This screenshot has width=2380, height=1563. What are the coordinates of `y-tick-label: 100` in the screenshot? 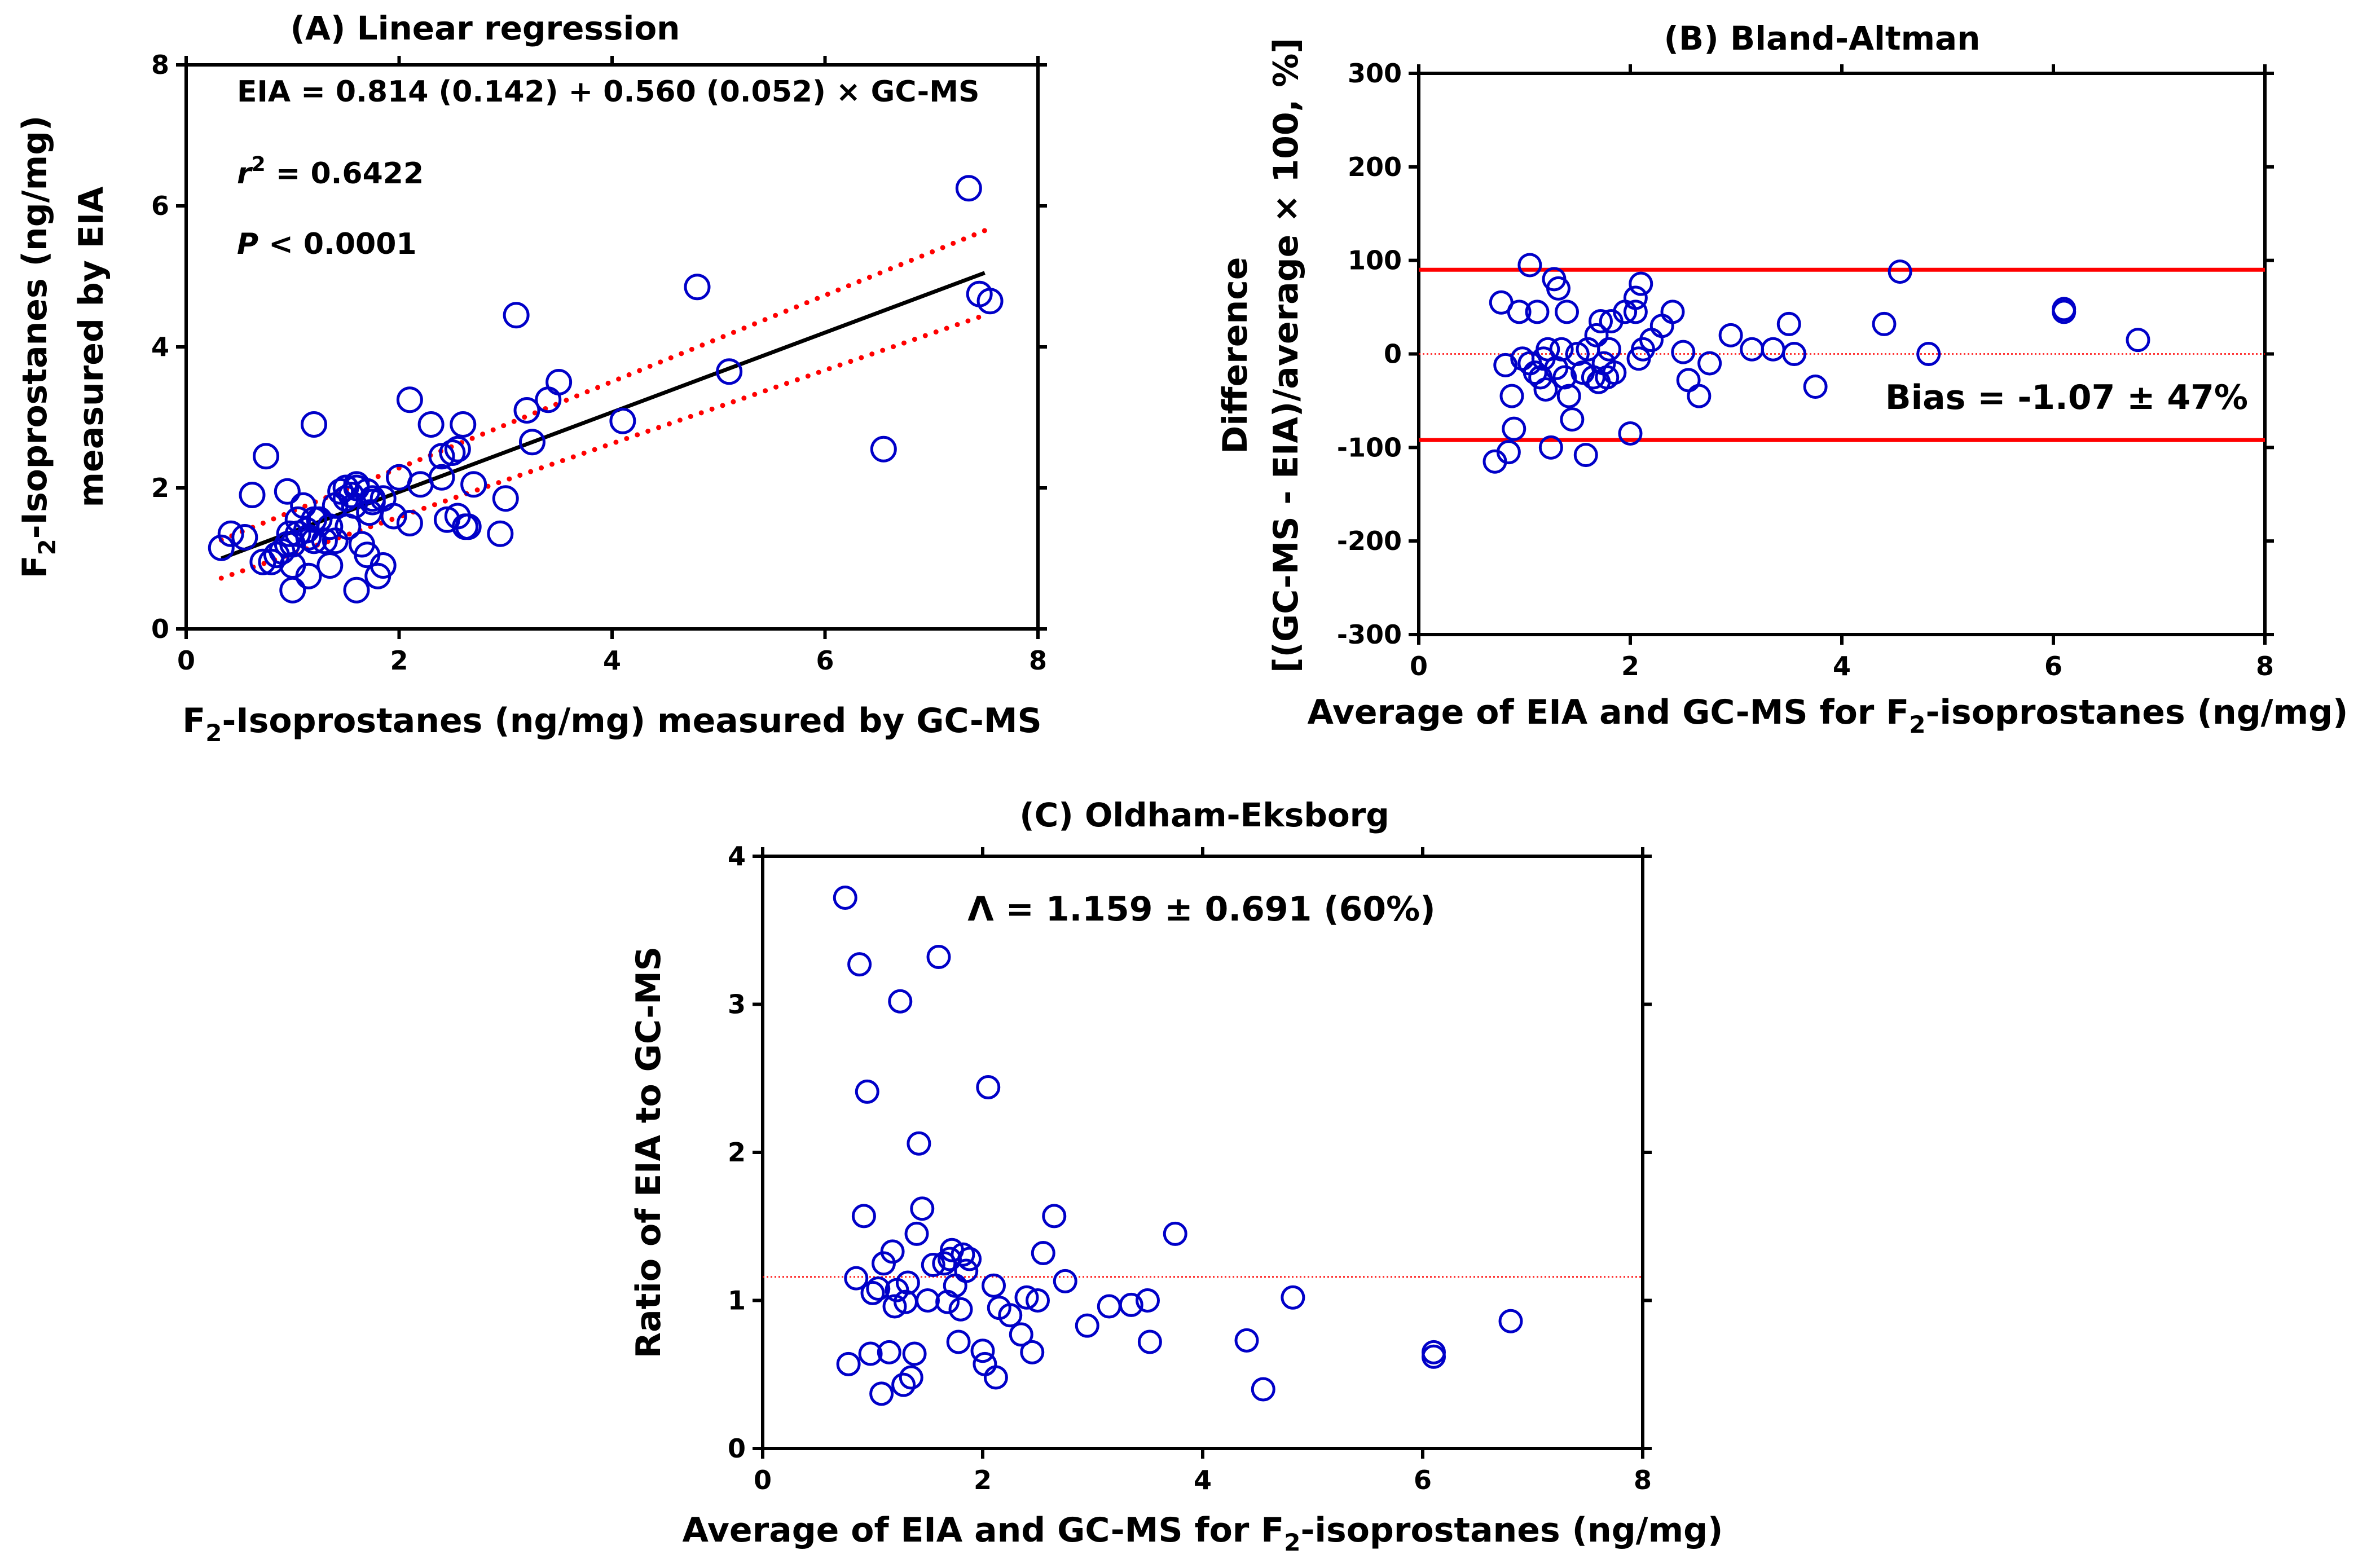 It's located at (1375, 260).